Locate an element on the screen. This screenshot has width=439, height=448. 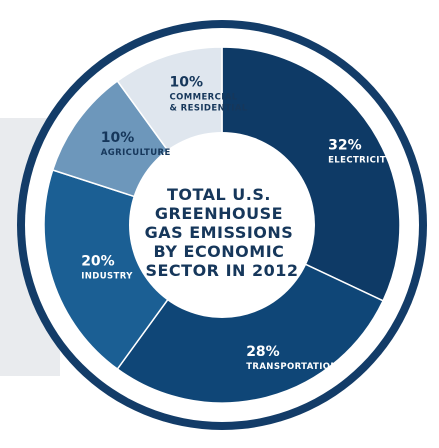
slice-category-label: ELECTRICITY is located at coordinates (360, 160).